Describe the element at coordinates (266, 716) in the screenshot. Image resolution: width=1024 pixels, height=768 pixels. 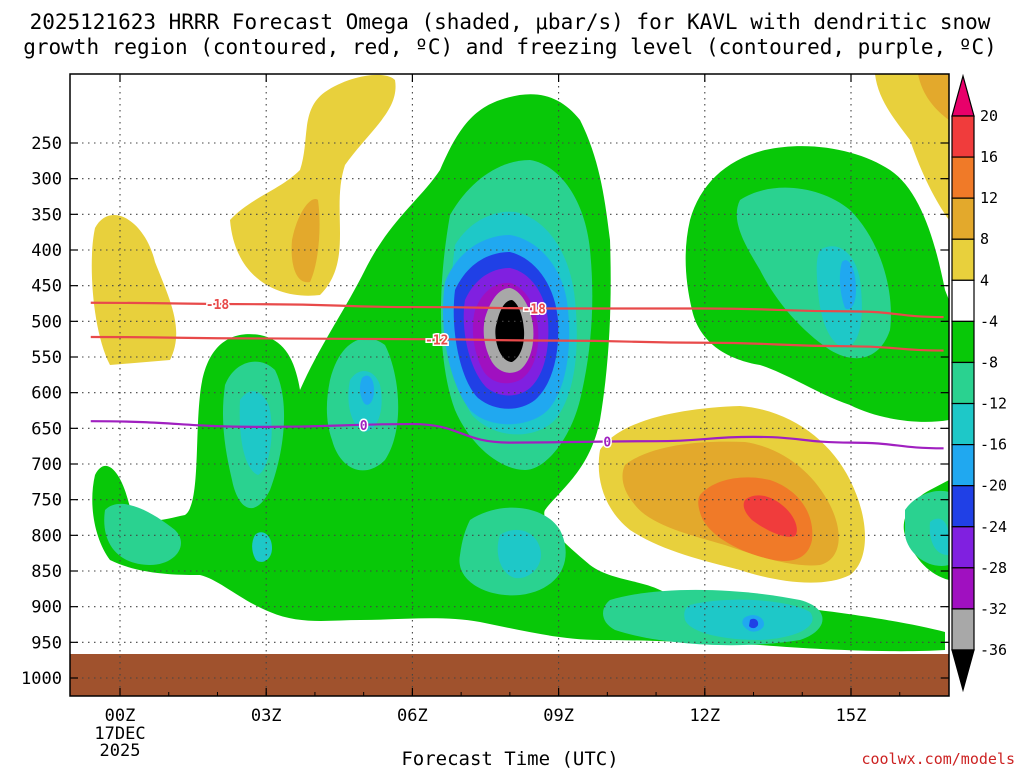
I see `x-tick-label: 03Z` at that location.